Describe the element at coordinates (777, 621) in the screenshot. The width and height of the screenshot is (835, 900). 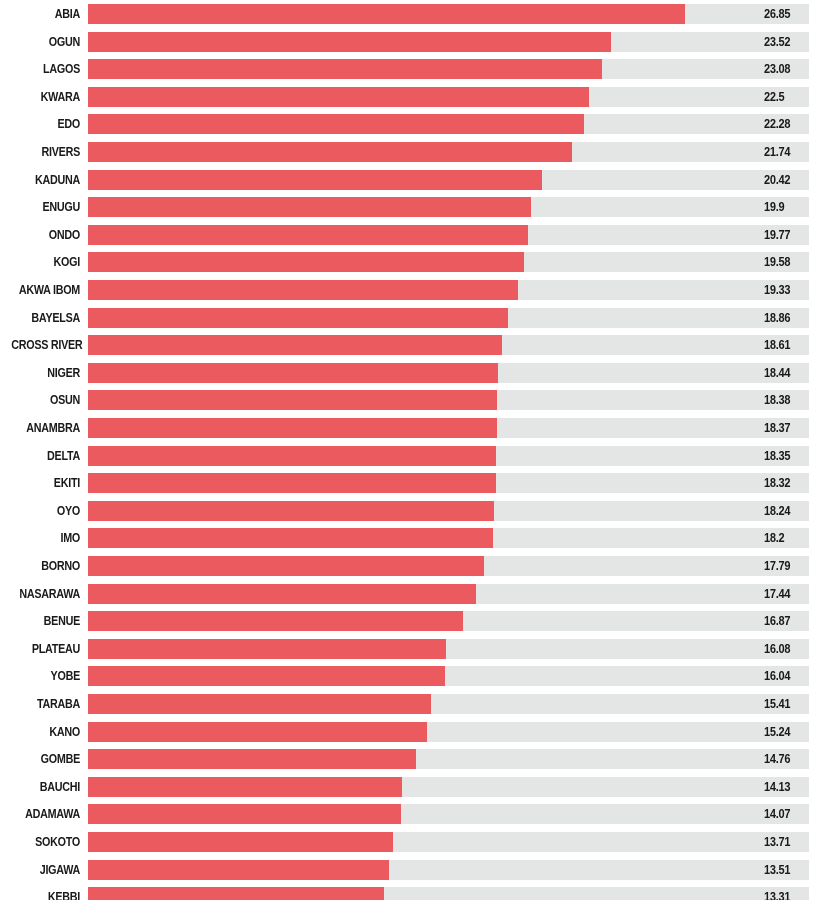
I see `value-label: 16.87` at that location.